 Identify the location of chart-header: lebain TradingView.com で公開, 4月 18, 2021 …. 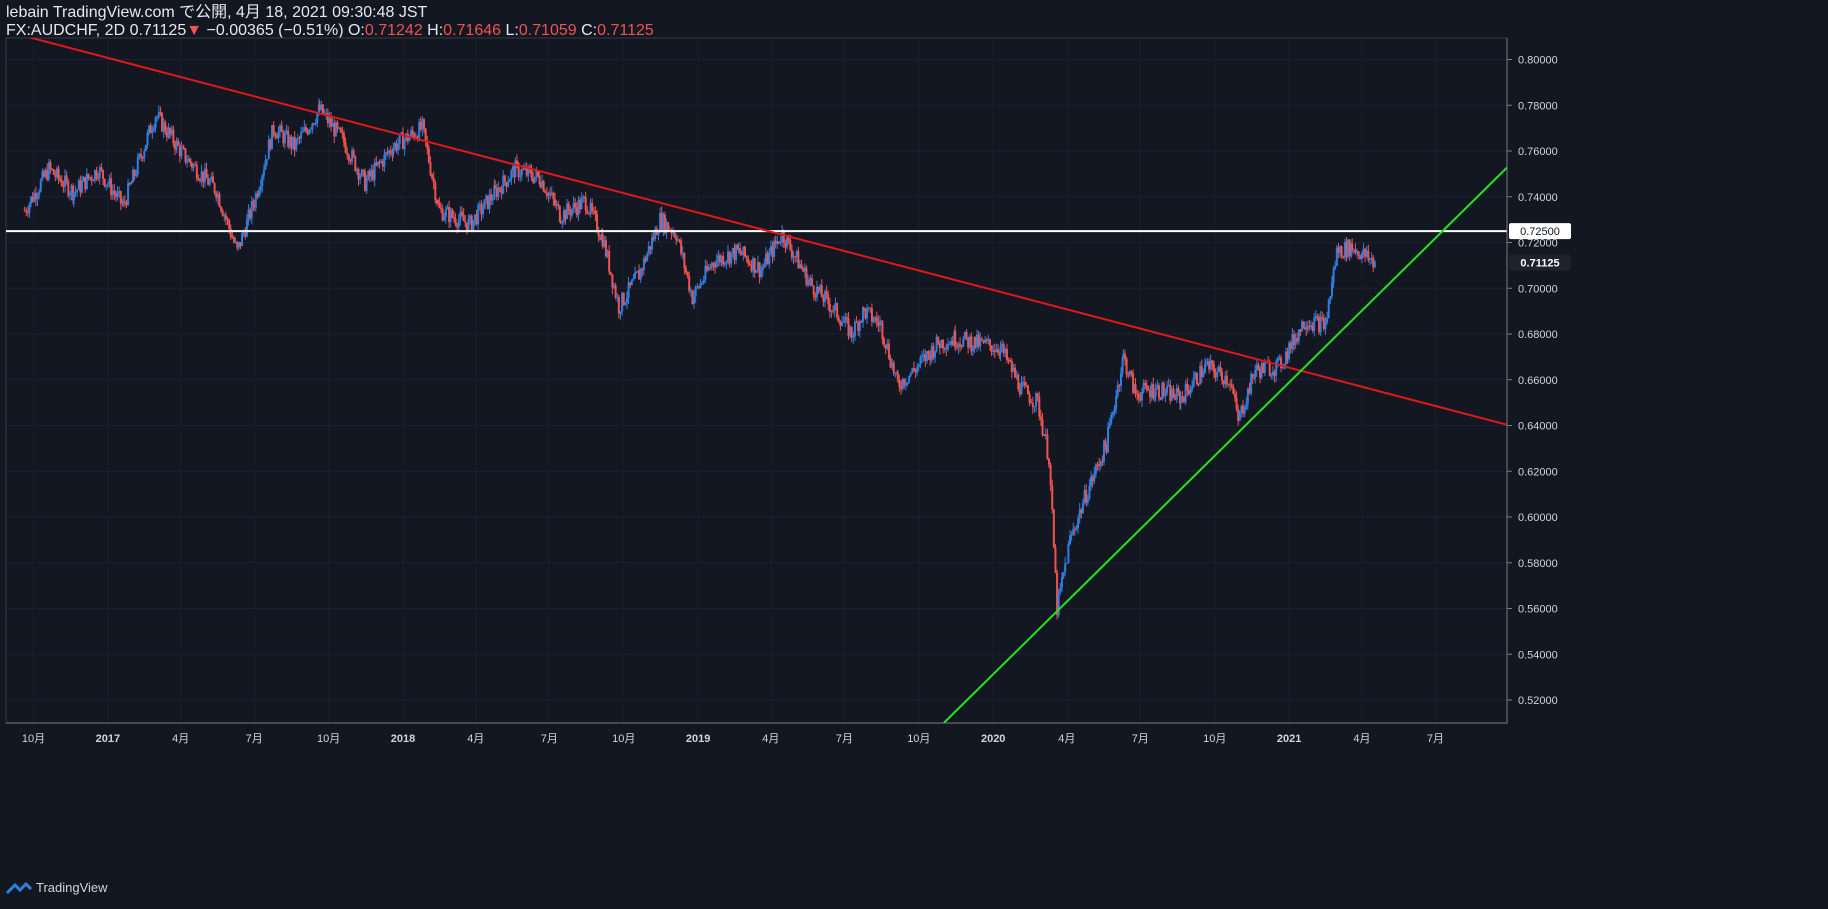
(330, 22).